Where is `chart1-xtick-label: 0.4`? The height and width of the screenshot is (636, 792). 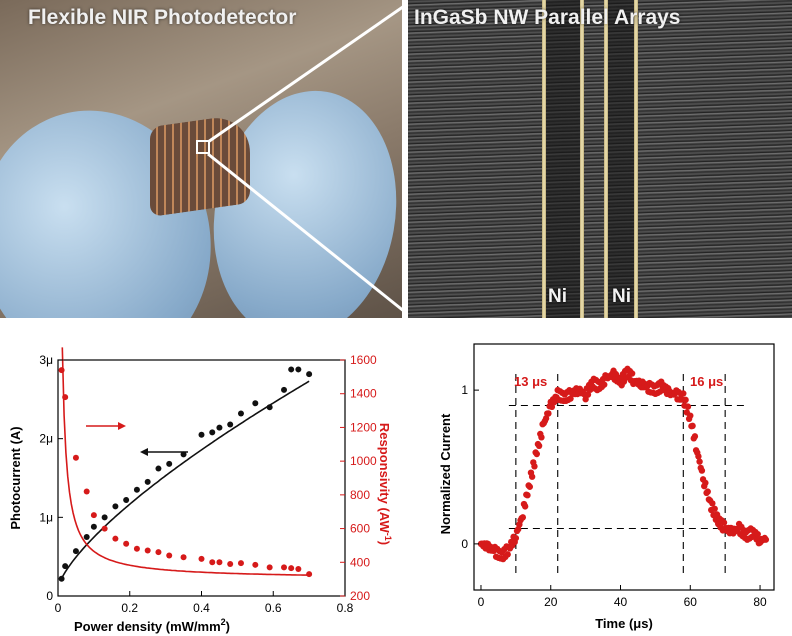
chart1-xtick-label: 0.4 is located at coordinates (201, 608).